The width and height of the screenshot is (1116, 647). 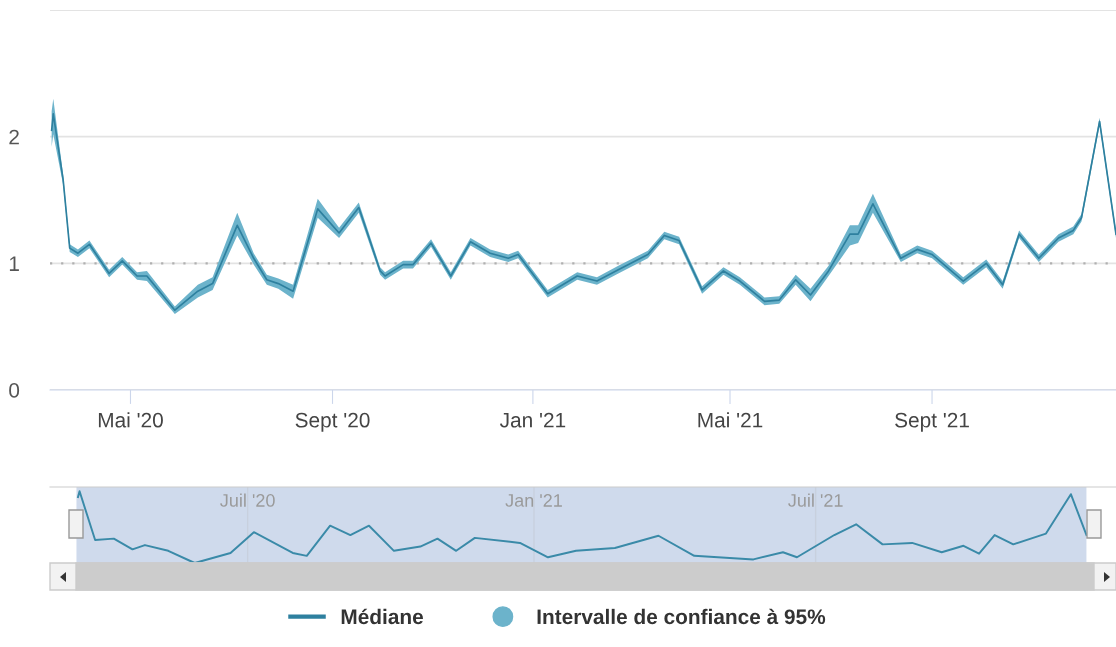 What do you see at coordinates (247, 500) in the screenshot?
I see `x-tick-label: Juil '20` at bounding box center [247, 500].